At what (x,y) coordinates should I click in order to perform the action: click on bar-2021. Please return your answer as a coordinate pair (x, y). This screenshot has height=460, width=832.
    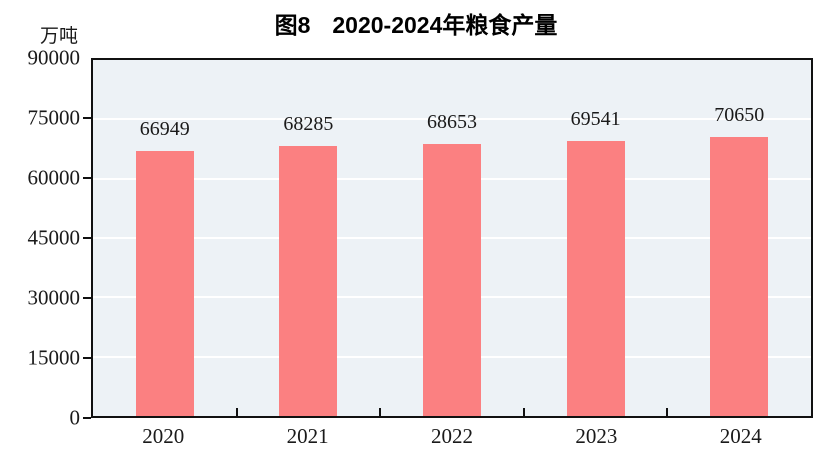
    Looking at the image, I should click on (308, 280).